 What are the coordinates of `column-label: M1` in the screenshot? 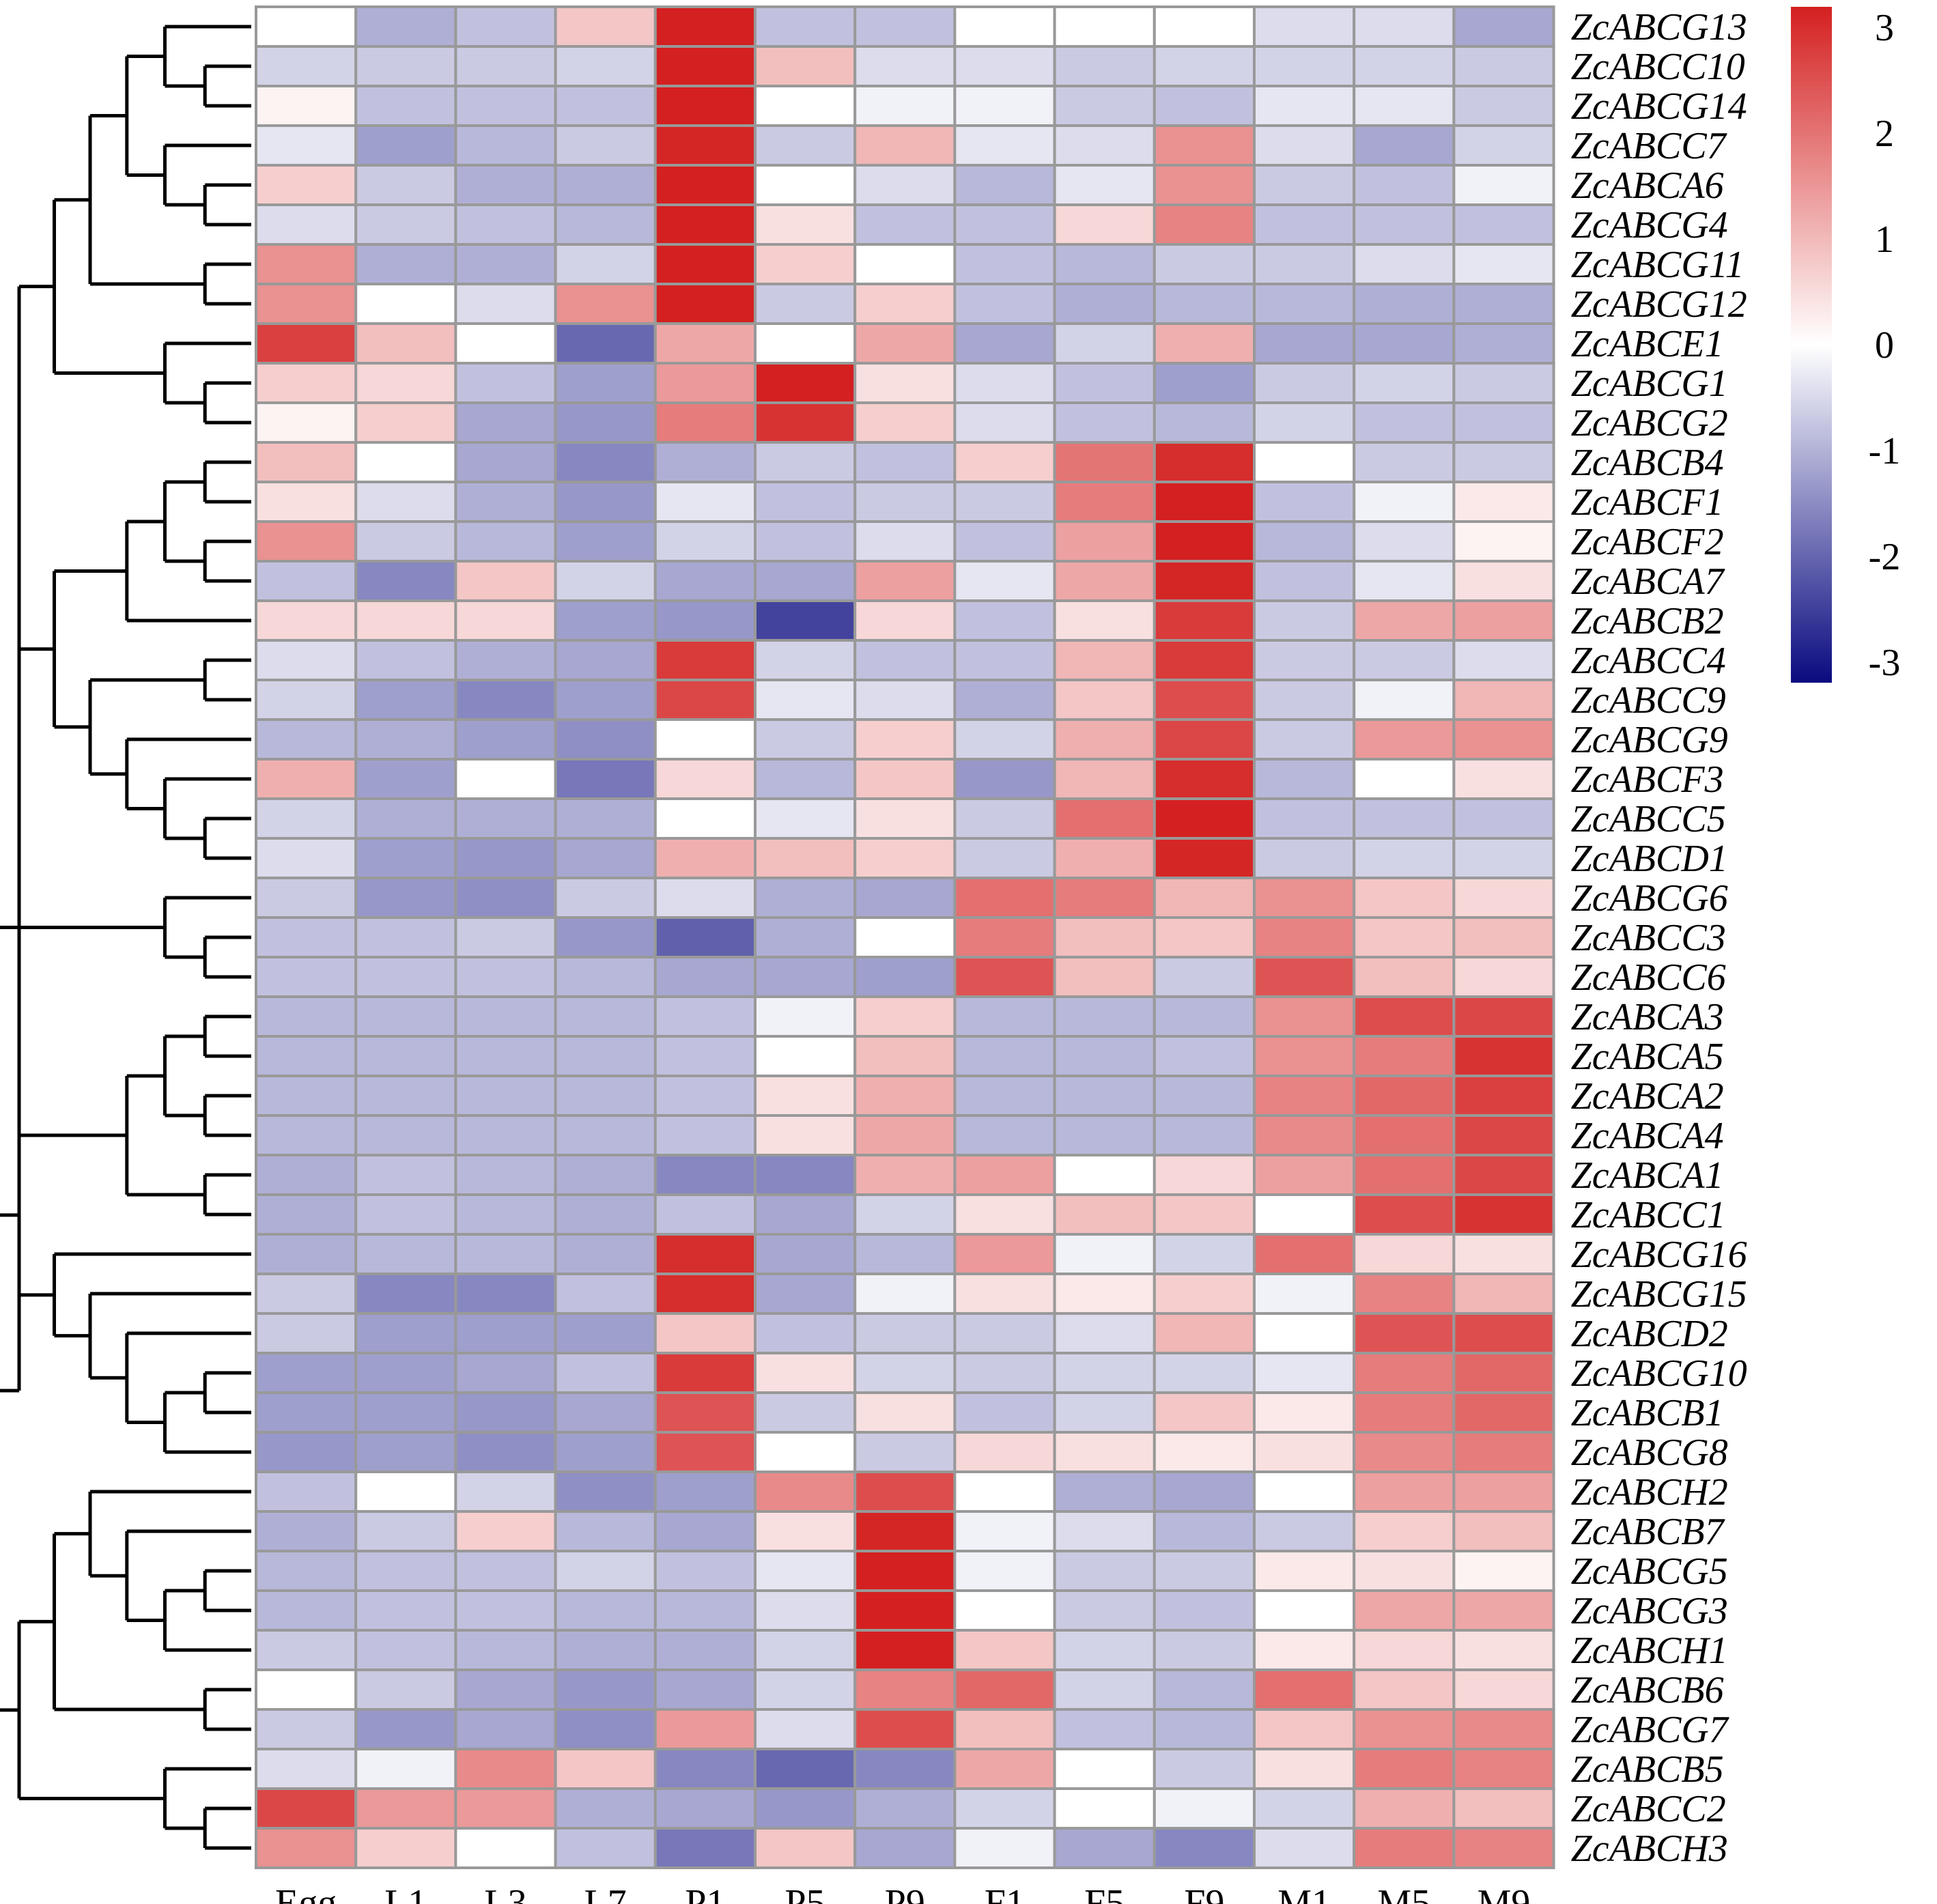 It's located at (1304, 1893).